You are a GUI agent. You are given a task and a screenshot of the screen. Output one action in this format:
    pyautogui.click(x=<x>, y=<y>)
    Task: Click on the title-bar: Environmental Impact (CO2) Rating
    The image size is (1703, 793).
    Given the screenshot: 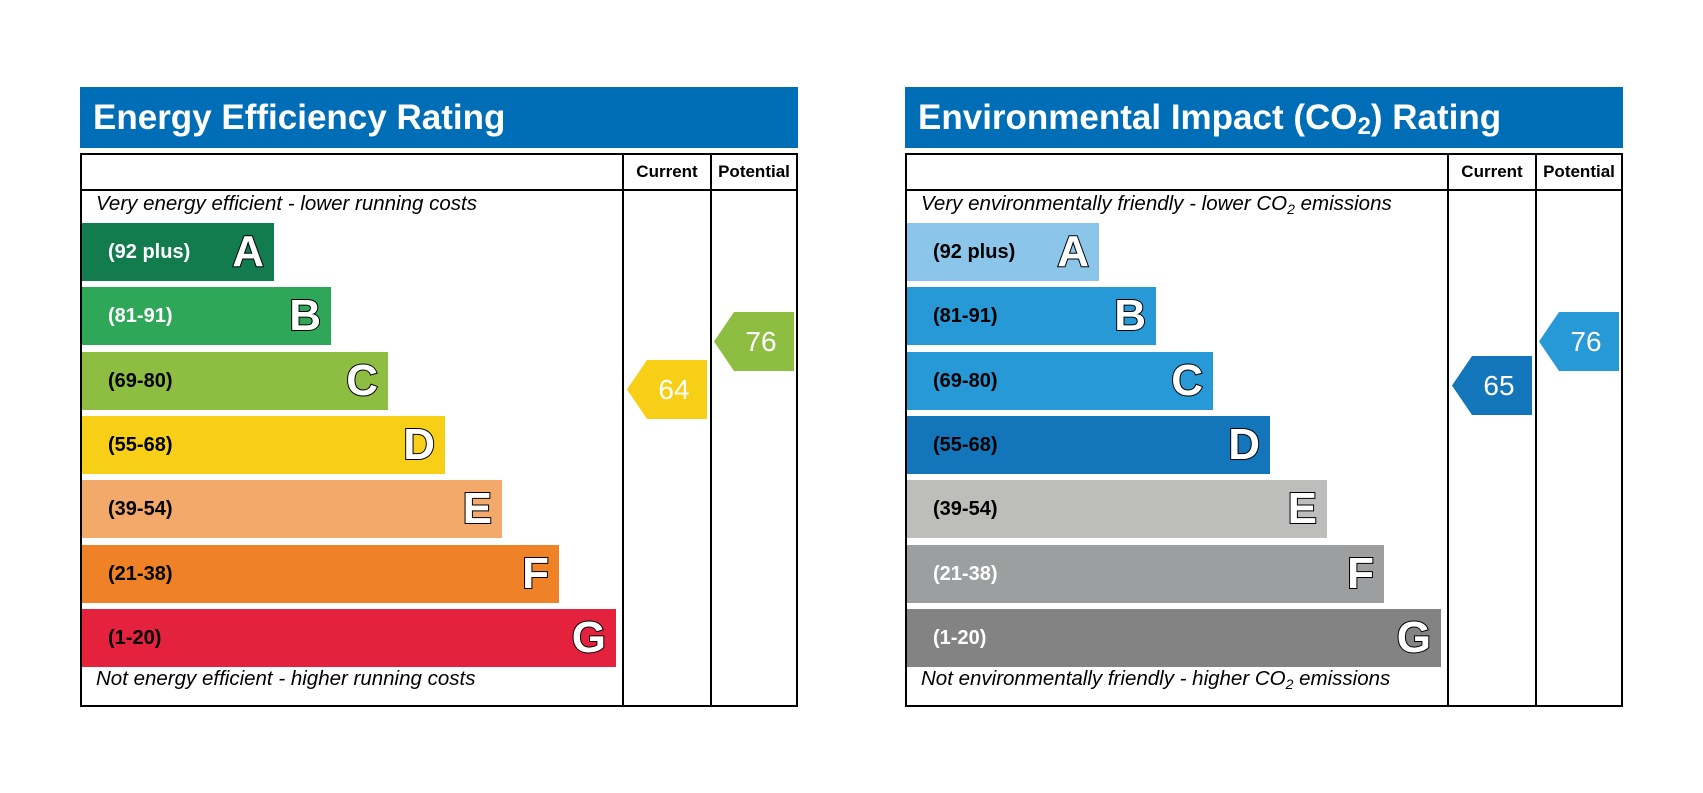 What is the action you would take?
    pyautogui.click(x=1264, y=117)
    